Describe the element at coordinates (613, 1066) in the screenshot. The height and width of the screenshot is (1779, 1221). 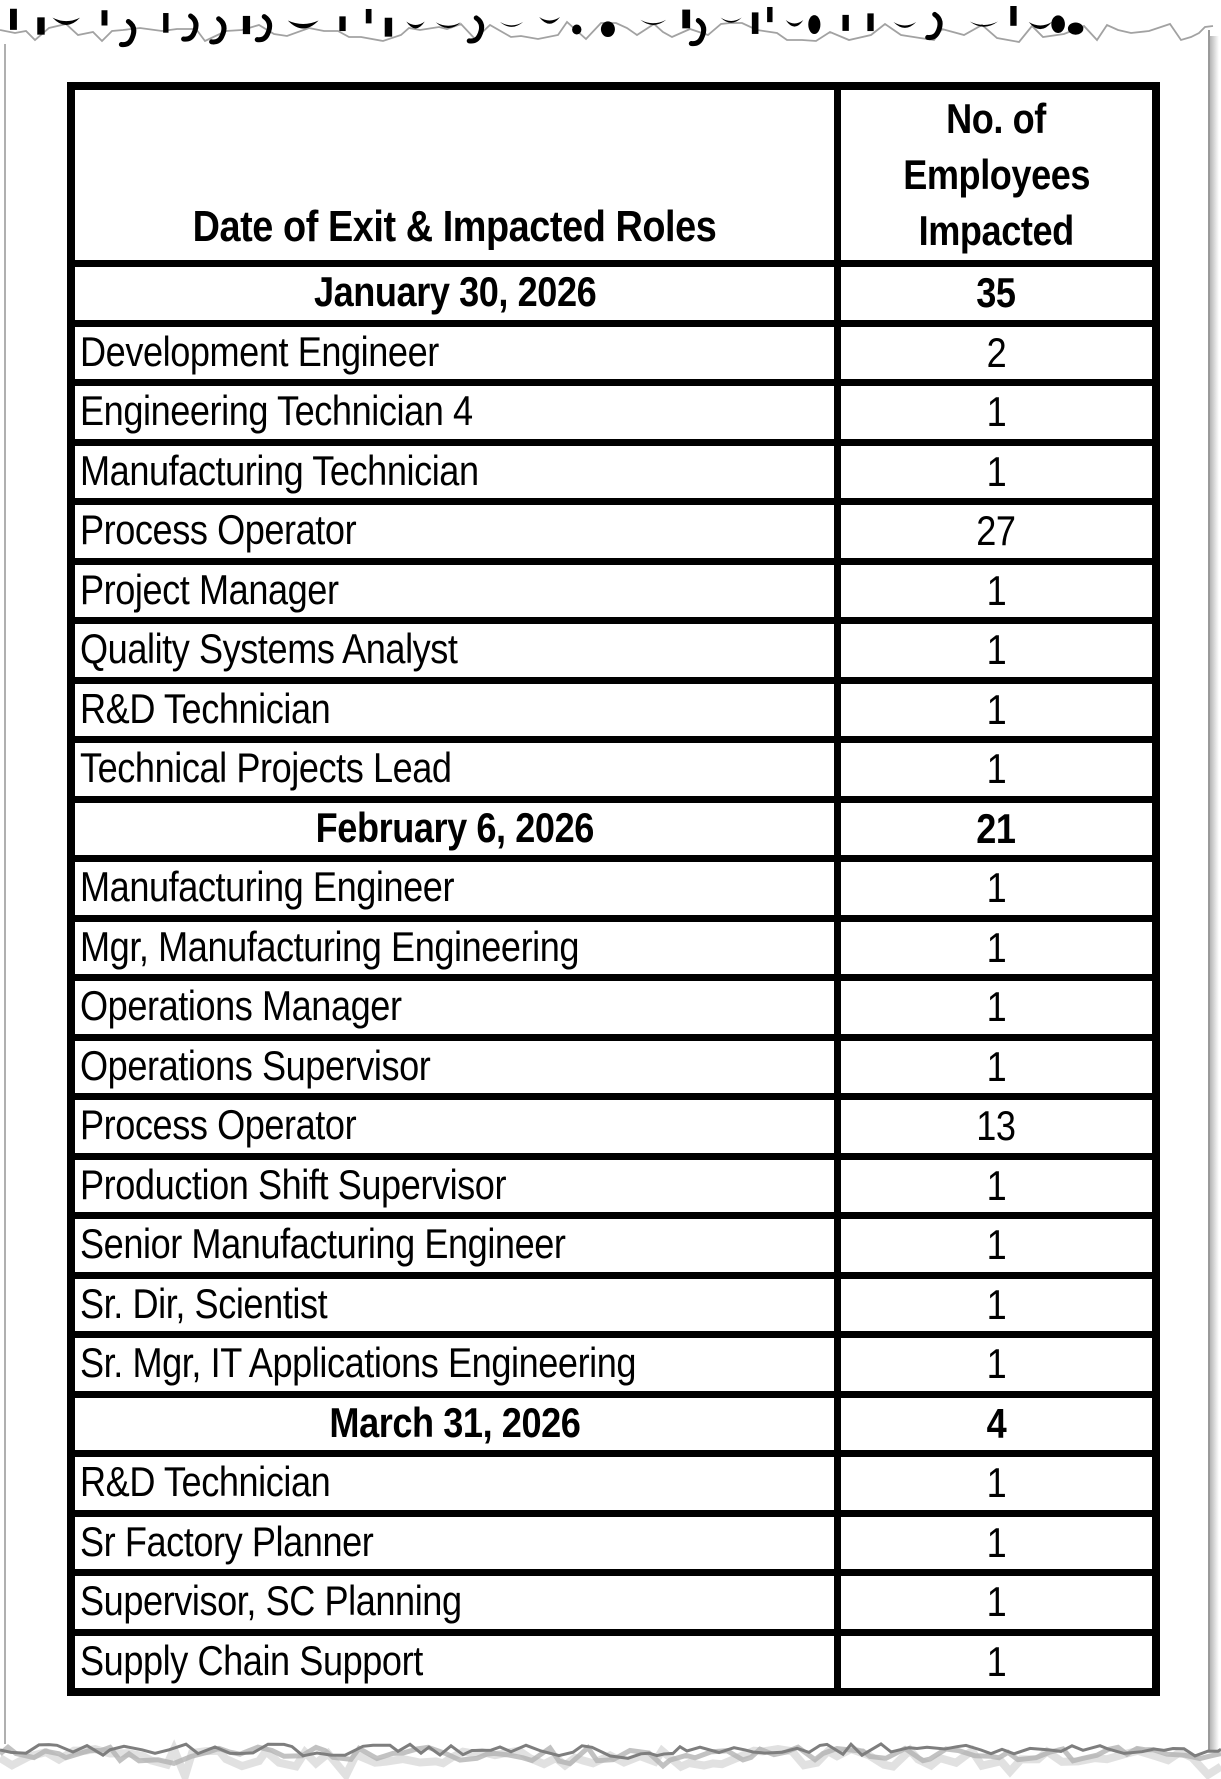
I see `role-row: Operations Supervisor 1` at that location.